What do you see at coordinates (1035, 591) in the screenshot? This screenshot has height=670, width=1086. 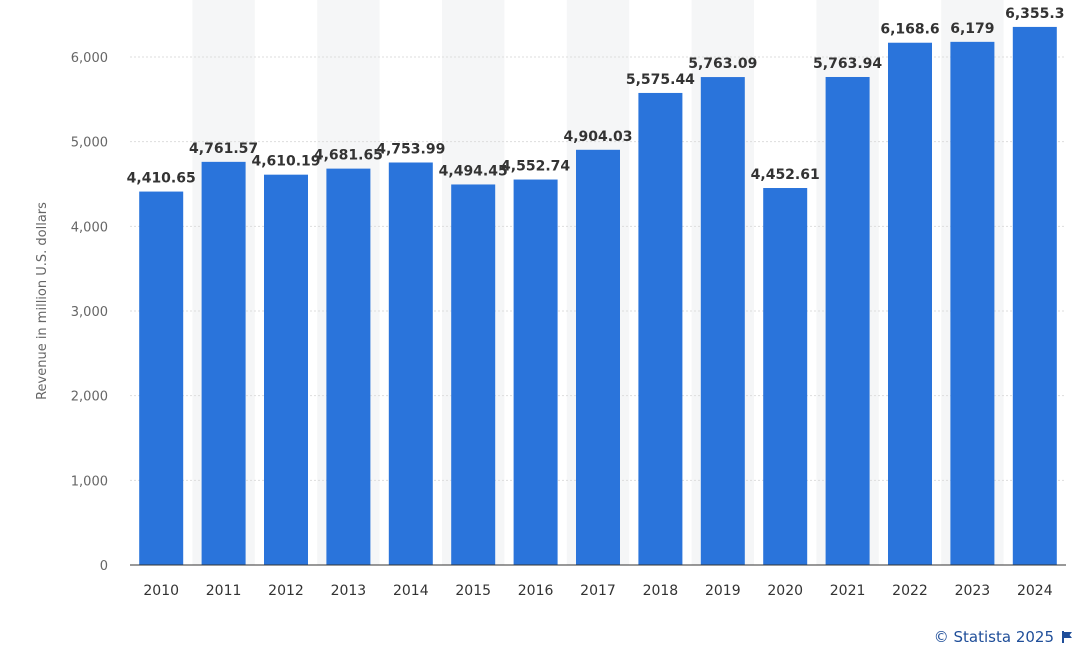 I see `x-tick-label: 2024` at bounding box center [1035, 591].